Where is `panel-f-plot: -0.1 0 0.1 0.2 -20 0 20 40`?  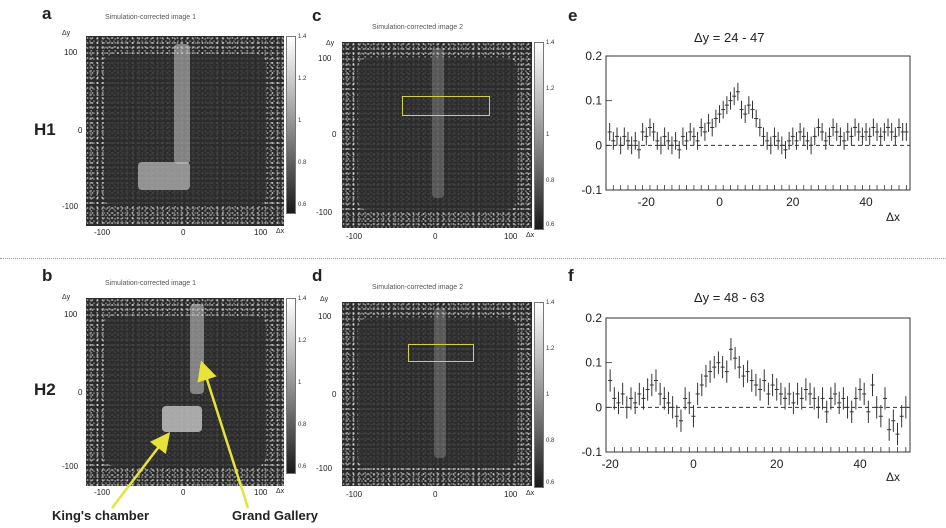 panel-f-plot: -0.1 0 0.1 0.2 -20 0 20 40 is located at coordinates (746, 391).